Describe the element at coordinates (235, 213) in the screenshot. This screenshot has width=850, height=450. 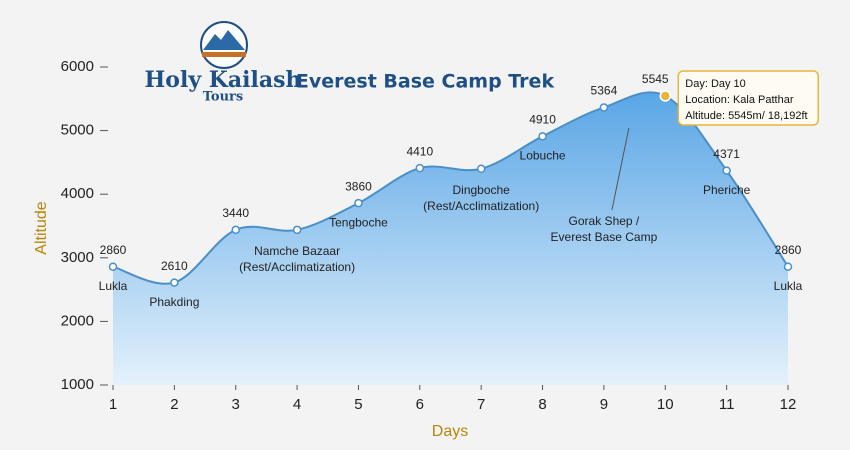
I see `value-label: 3440` at that location.